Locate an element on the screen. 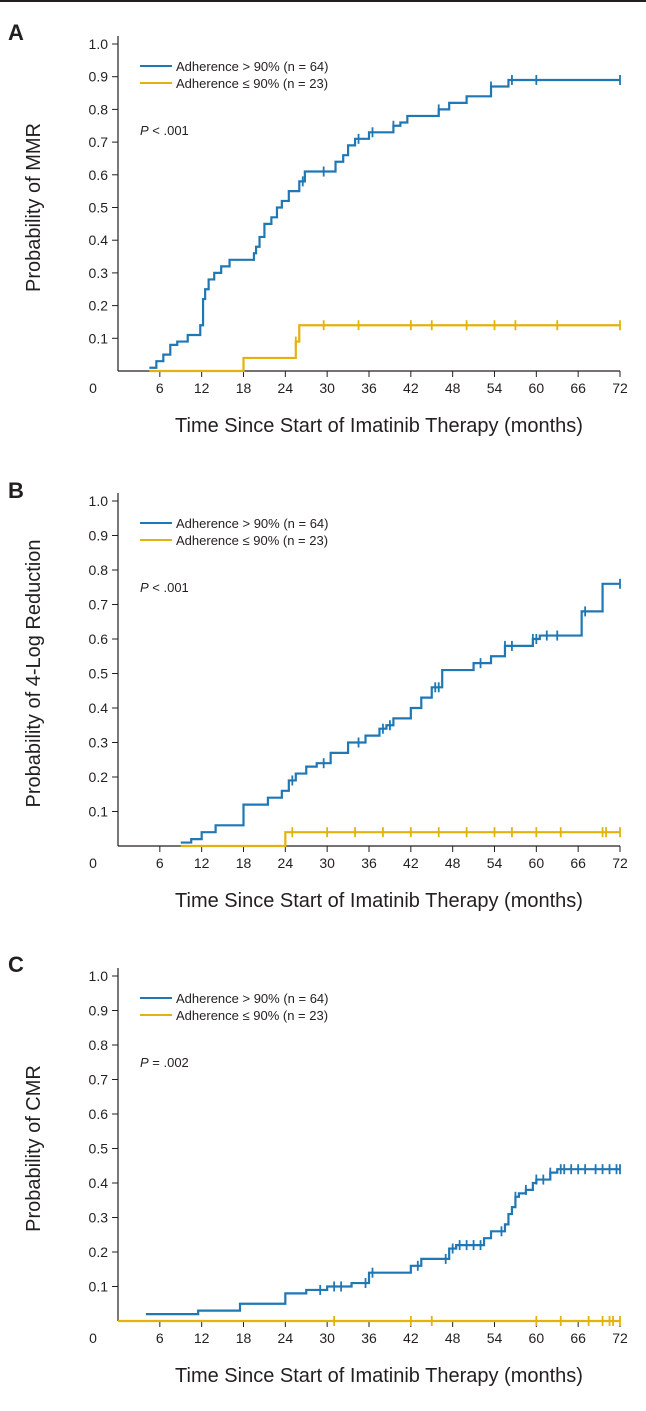 The image size is (646, 1411). panel-letter: C is located at coordinates (16, 964).